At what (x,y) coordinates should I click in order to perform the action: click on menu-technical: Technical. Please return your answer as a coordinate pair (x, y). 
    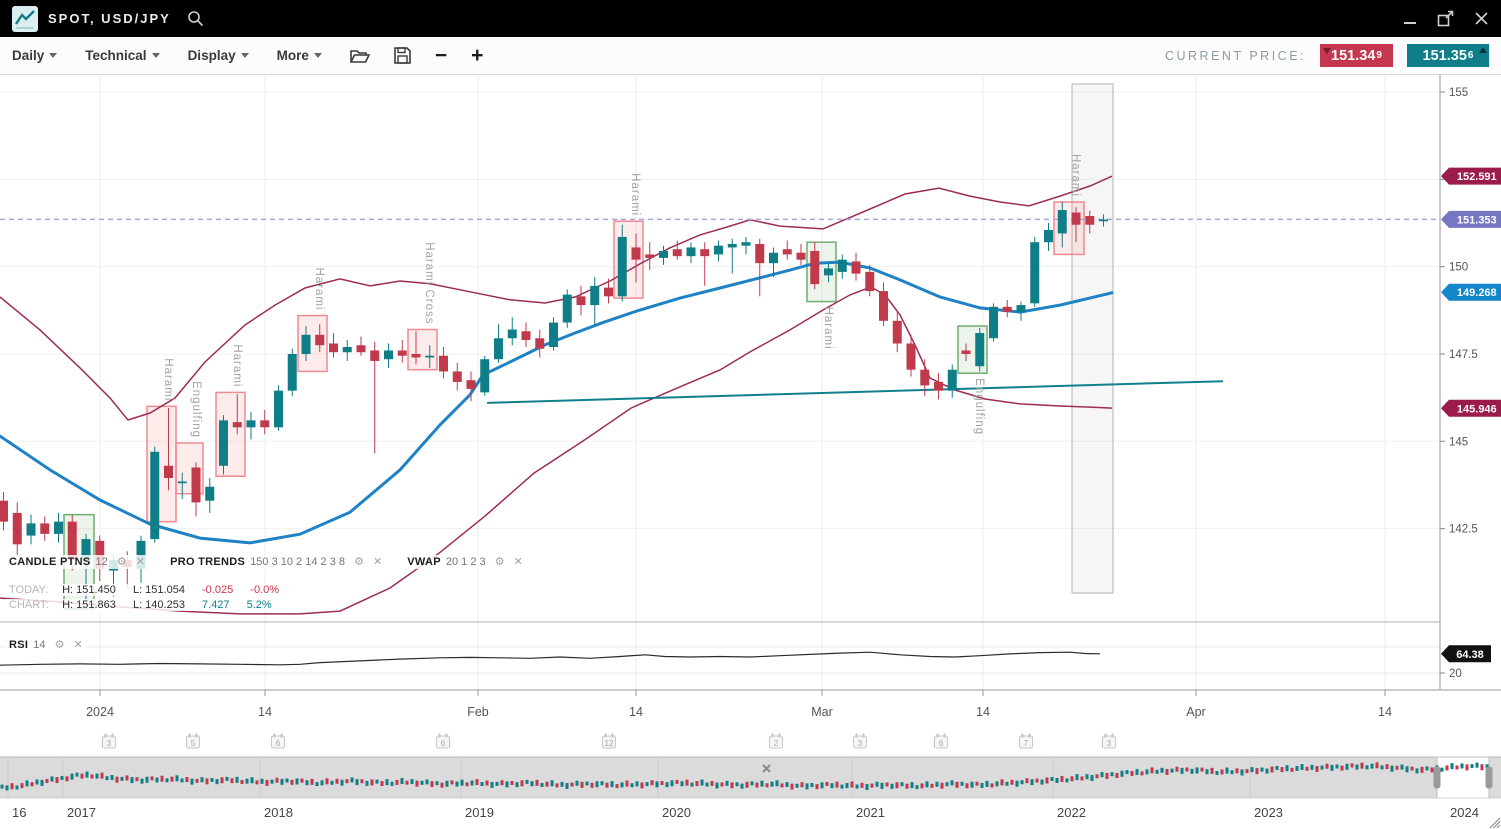
    Looking at the image, I should click on (122, 55).